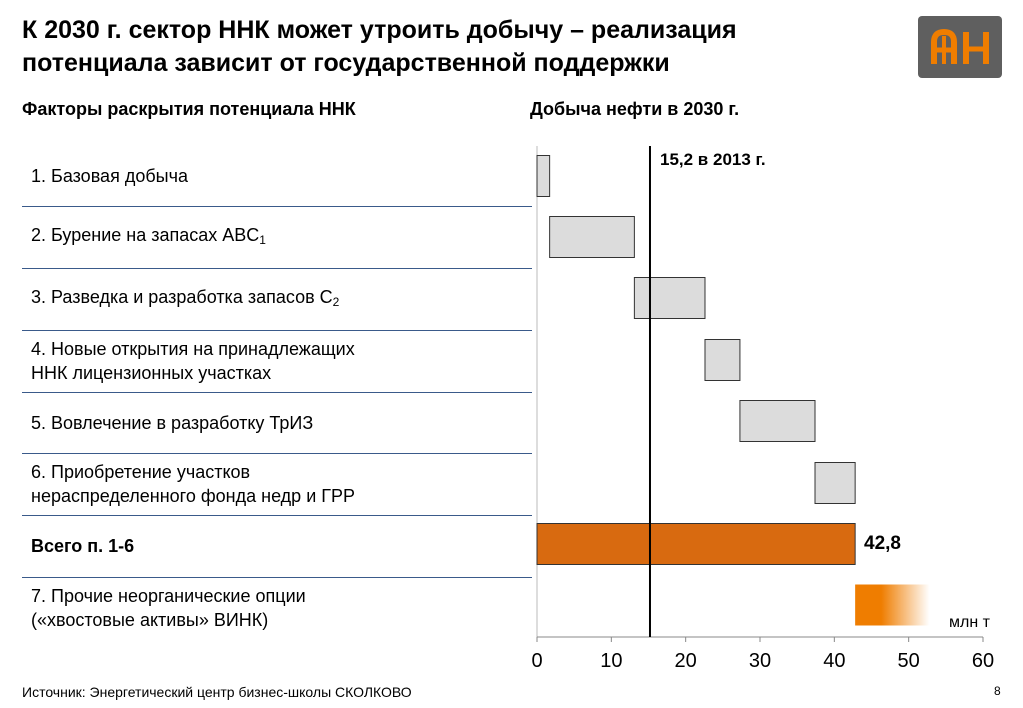 This screenshot has width=1023, height=708. What do you see at coordinates (882, 543) in the screenshot?
I see `total-value-label: 42,8` at bounding box center [882, 543].